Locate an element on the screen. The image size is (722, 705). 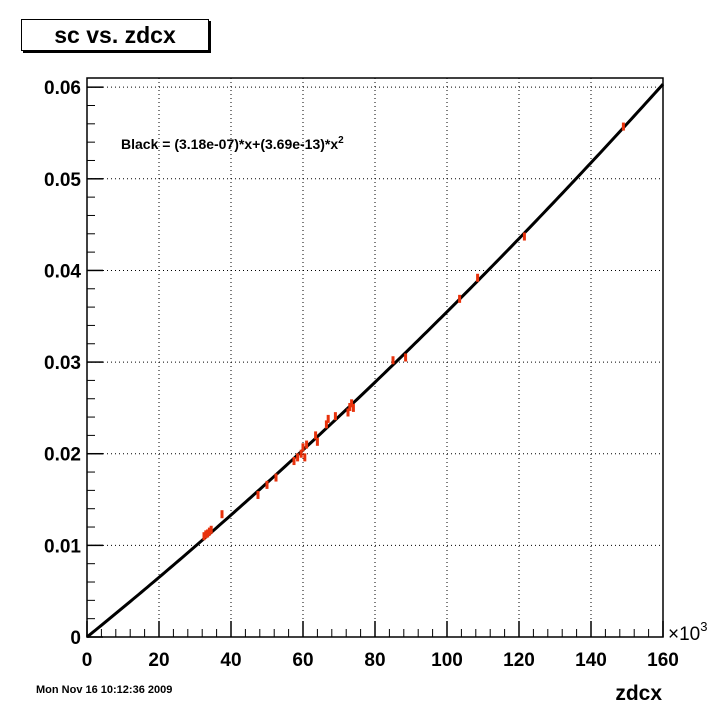
fit-equation-text: Black = (3.18e-07)*x+(3.69e-13)*x is located at coordinates (229, 144).